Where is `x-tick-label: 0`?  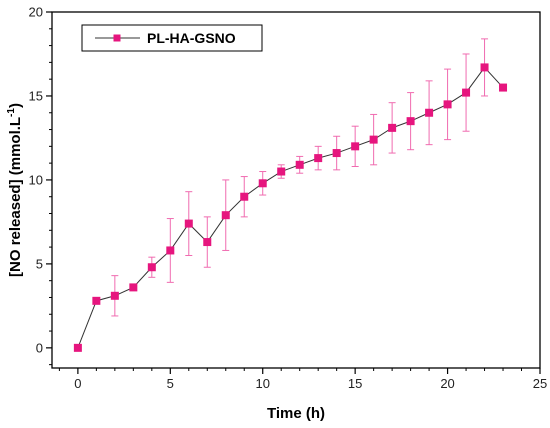
x-tick-label: 0 is located at coordinates (77, 383).